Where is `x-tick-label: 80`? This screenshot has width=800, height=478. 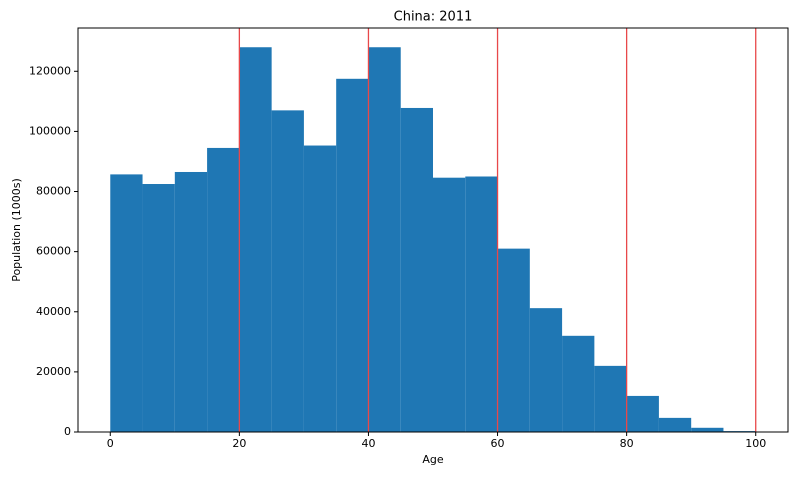 x-tick-label: 80 is located at coordinates (627, 443).